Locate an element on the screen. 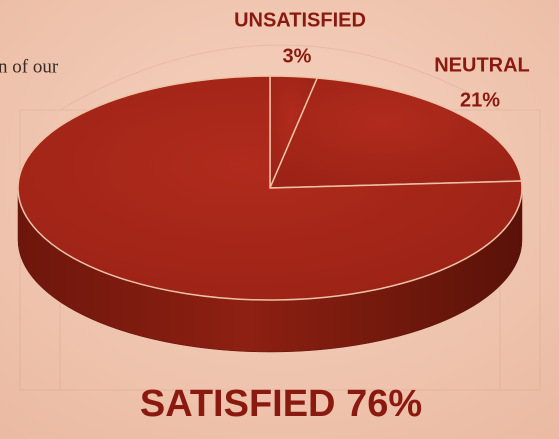 The height and width of the screenshot is (439, 559). value-label: 76% is located at coordinates (384, 404).